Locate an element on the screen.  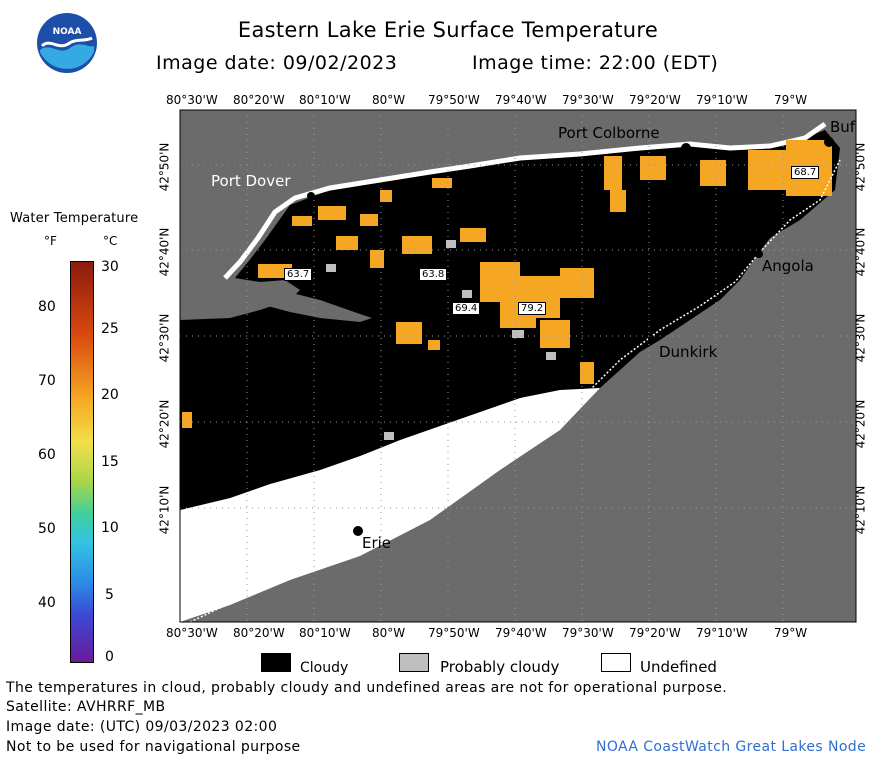
angola-marker is located at coordinates (759, 254).